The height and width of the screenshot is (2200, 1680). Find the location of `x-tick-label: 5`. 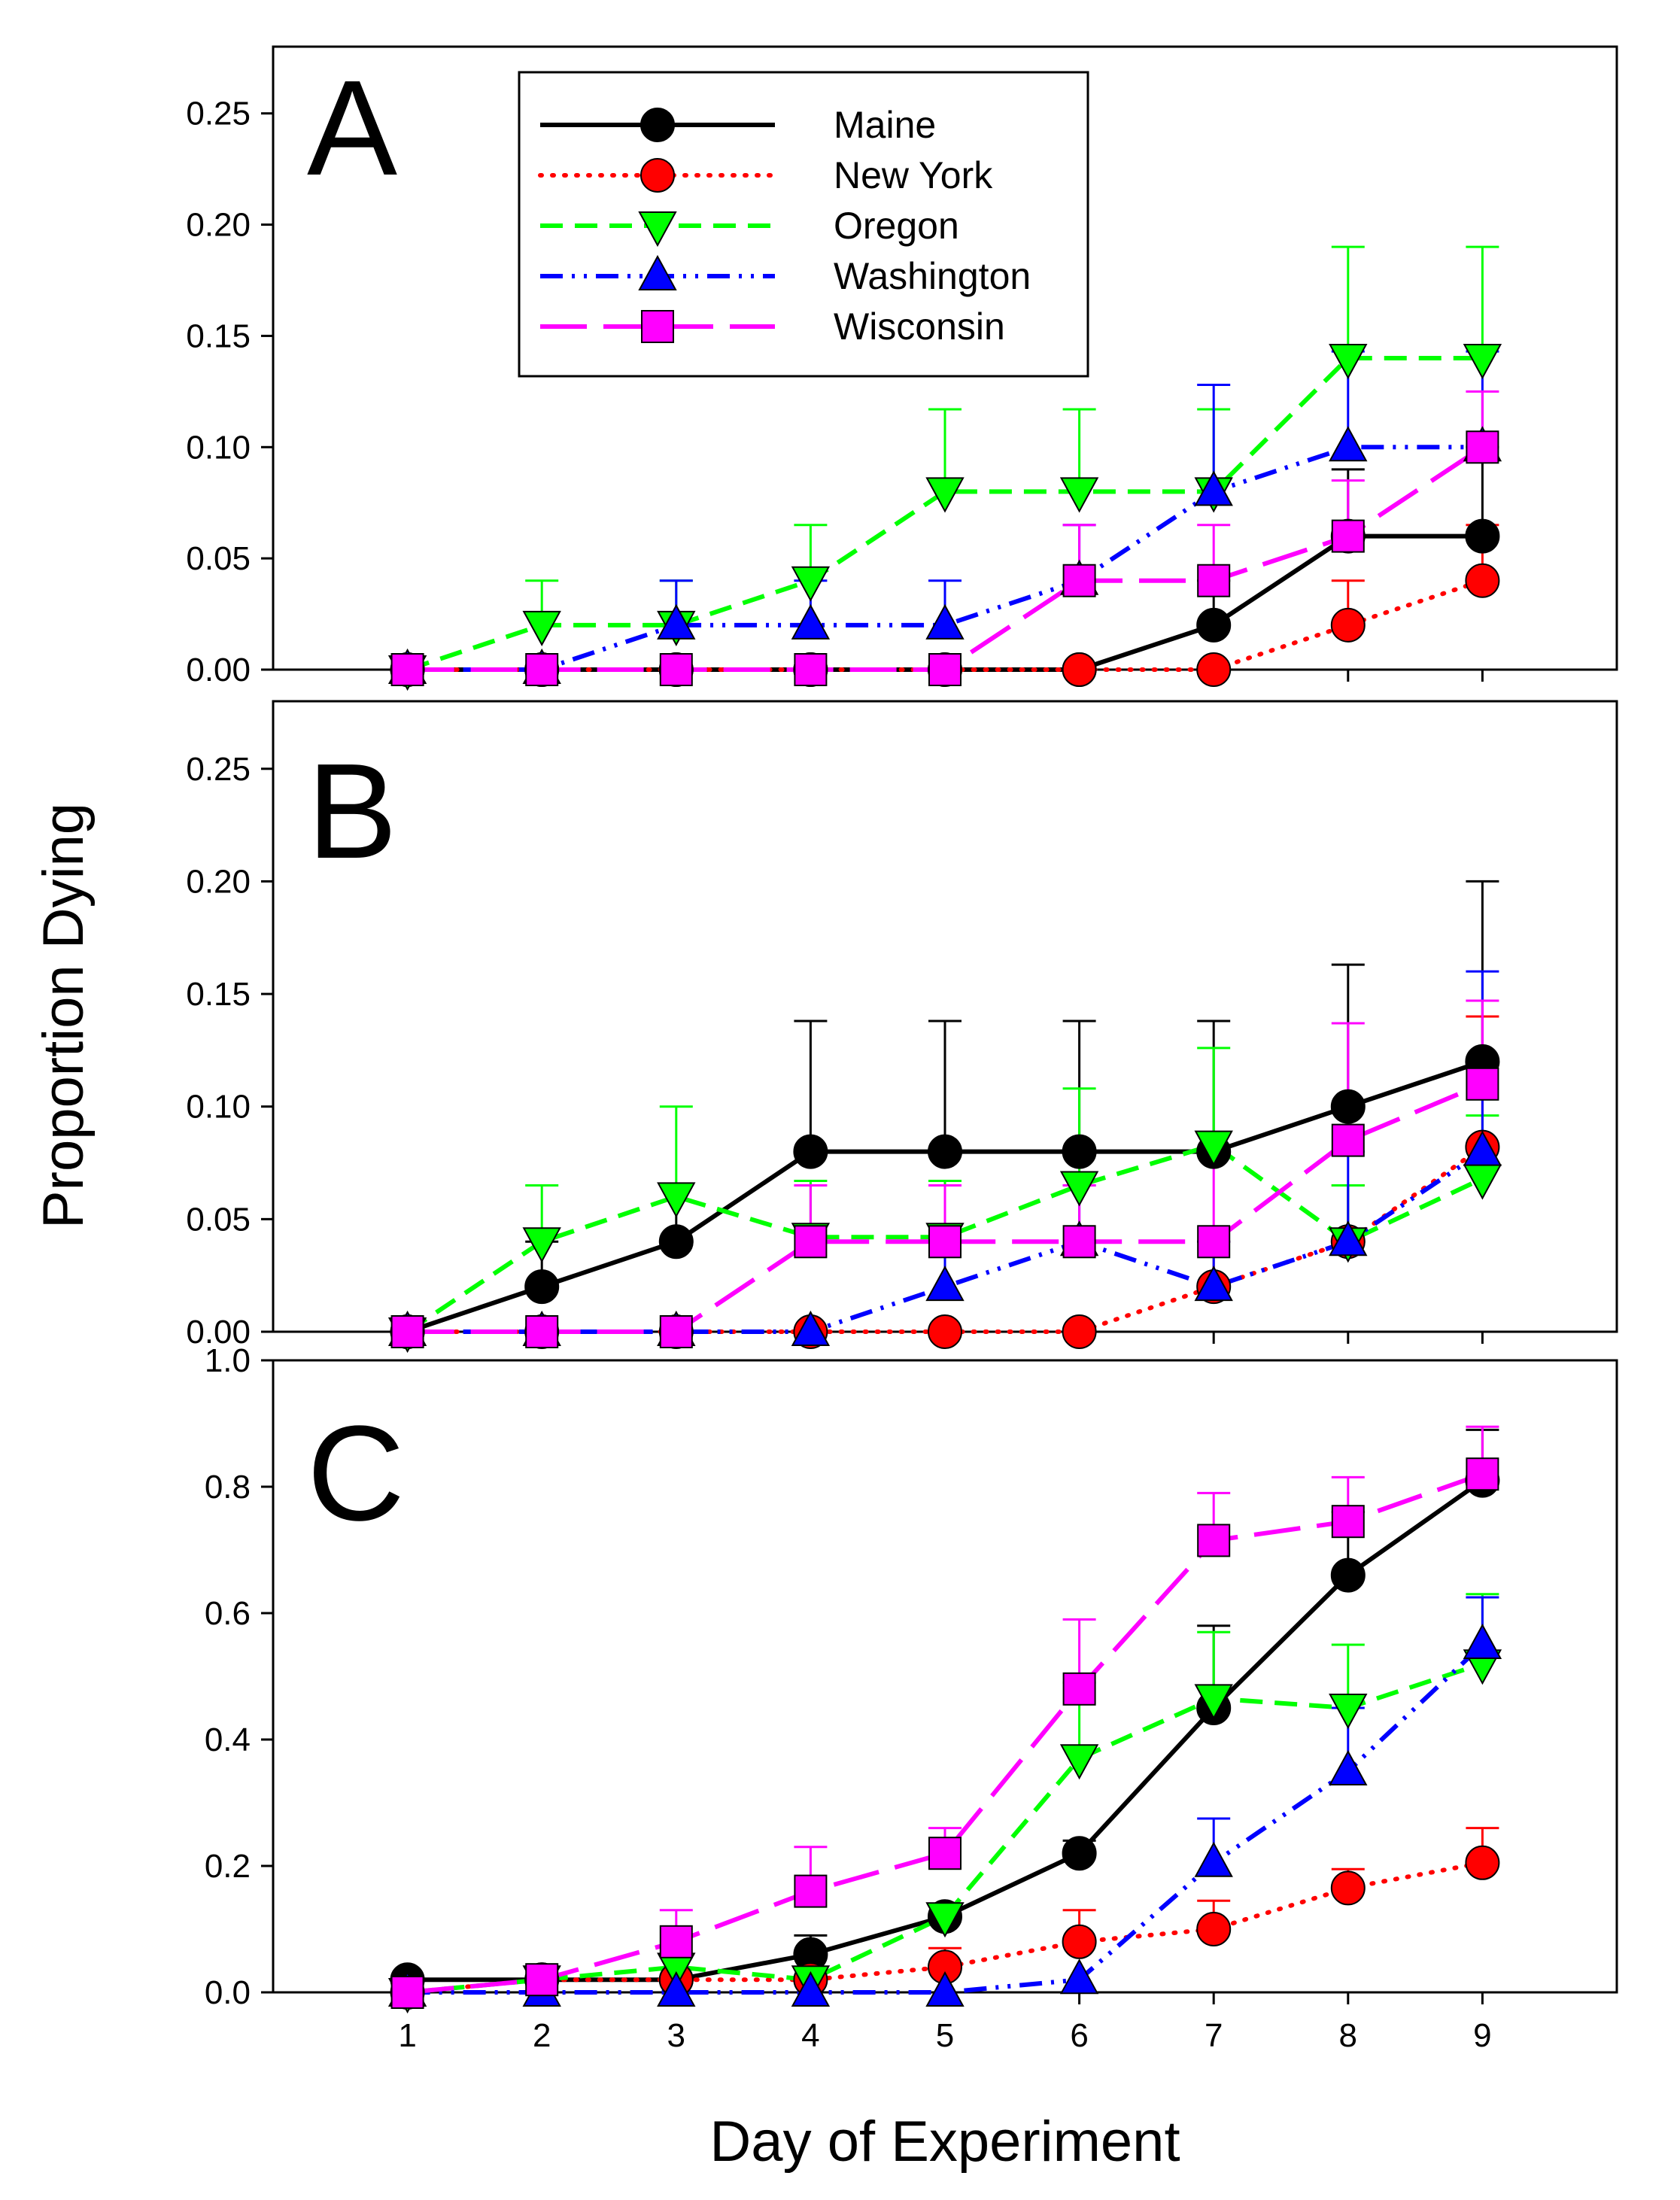

x-tick-label: 5 is located at coordinates (945, 2035).